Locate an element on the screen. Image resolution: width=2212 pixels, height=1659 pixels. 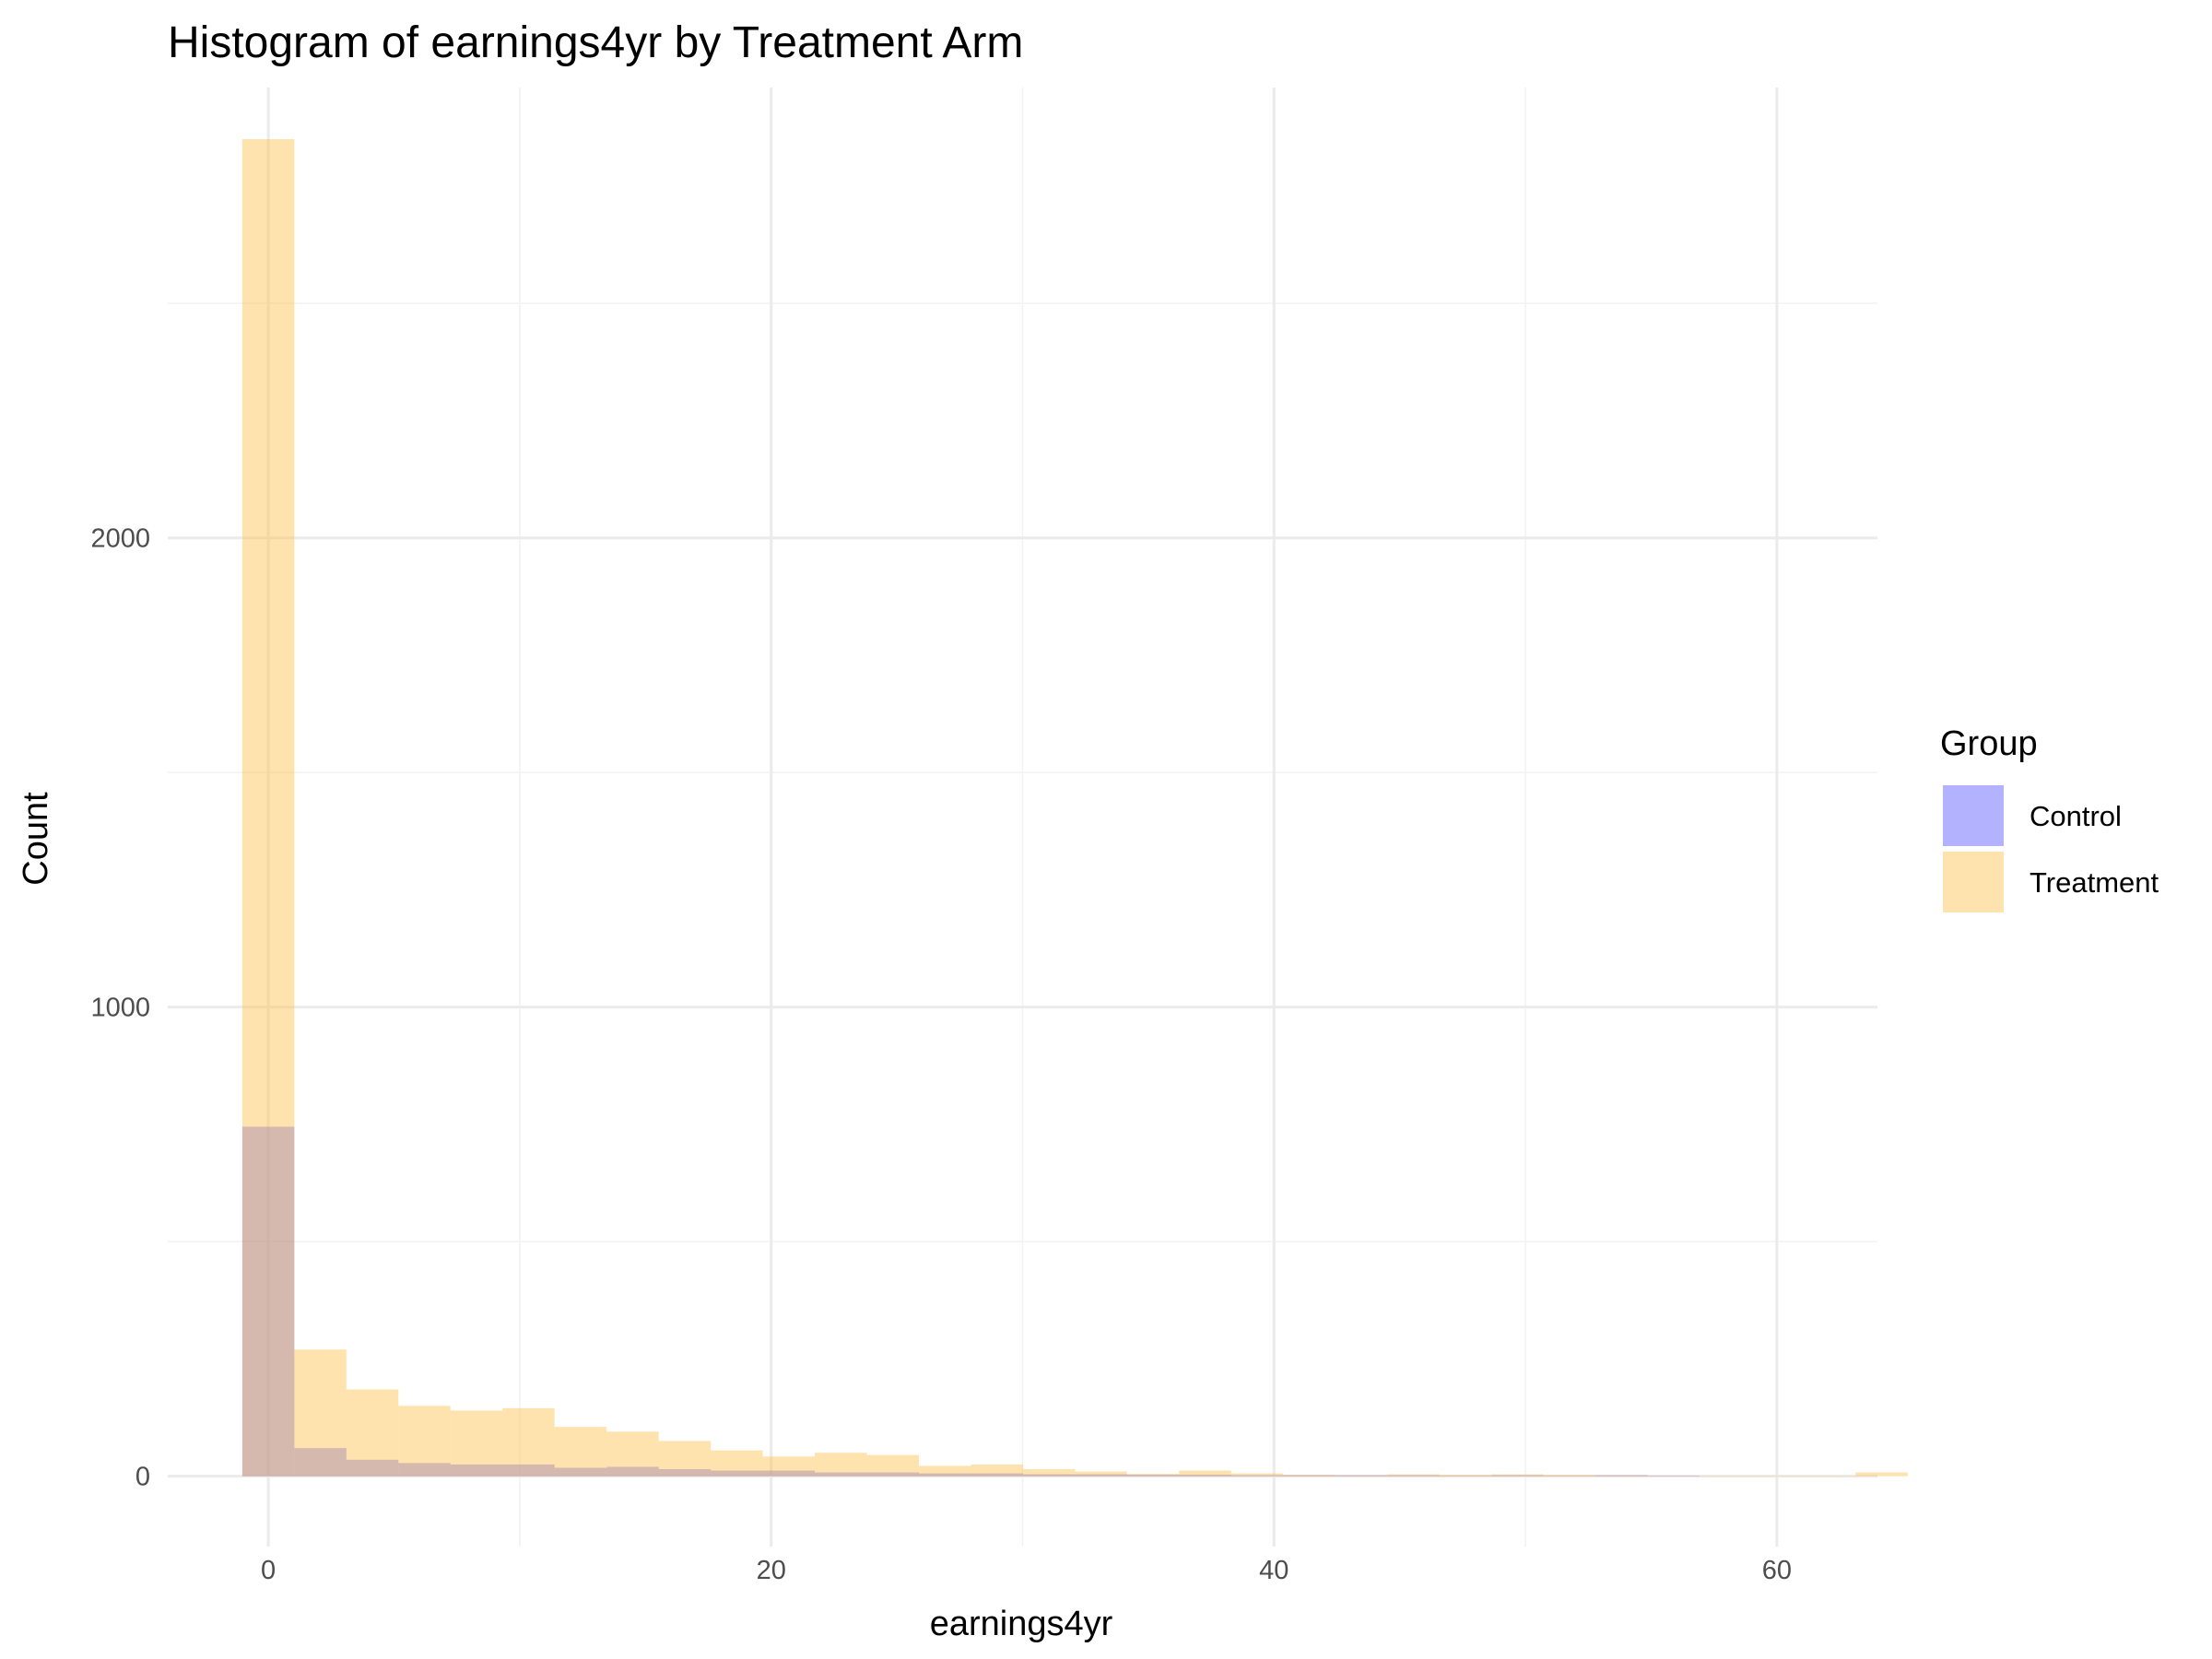
y-tick-label: 0 is located at coordinates (142, 1477).